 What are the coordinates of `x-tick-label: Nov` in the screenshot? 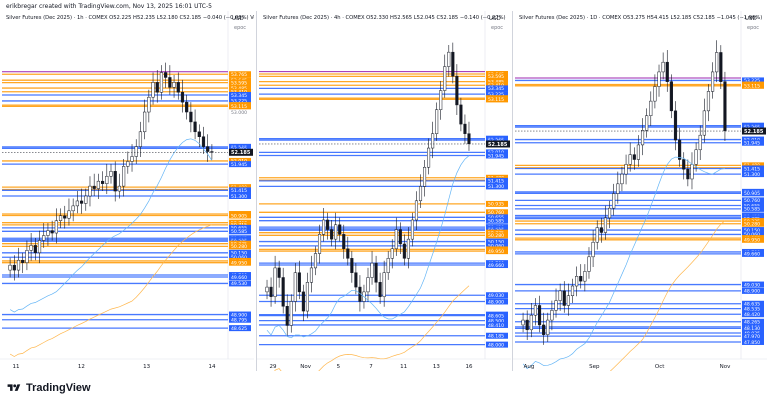 It's located at (305, 367).